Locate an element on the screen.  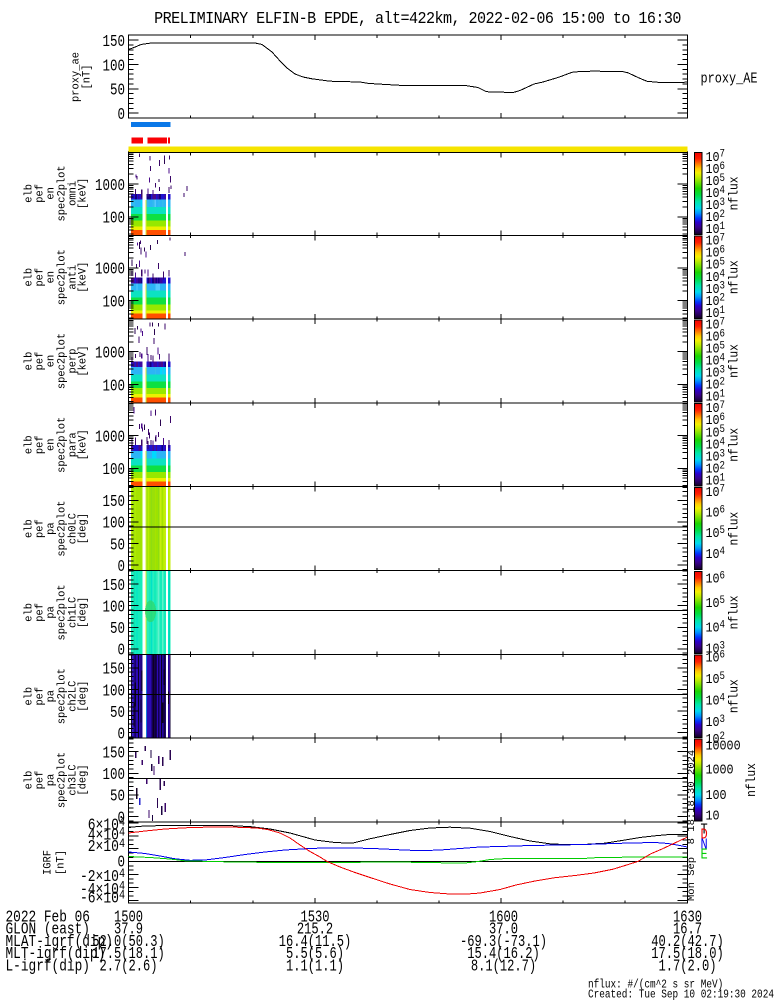
svg-text: ch1LC is located at coordinates (73, 612).